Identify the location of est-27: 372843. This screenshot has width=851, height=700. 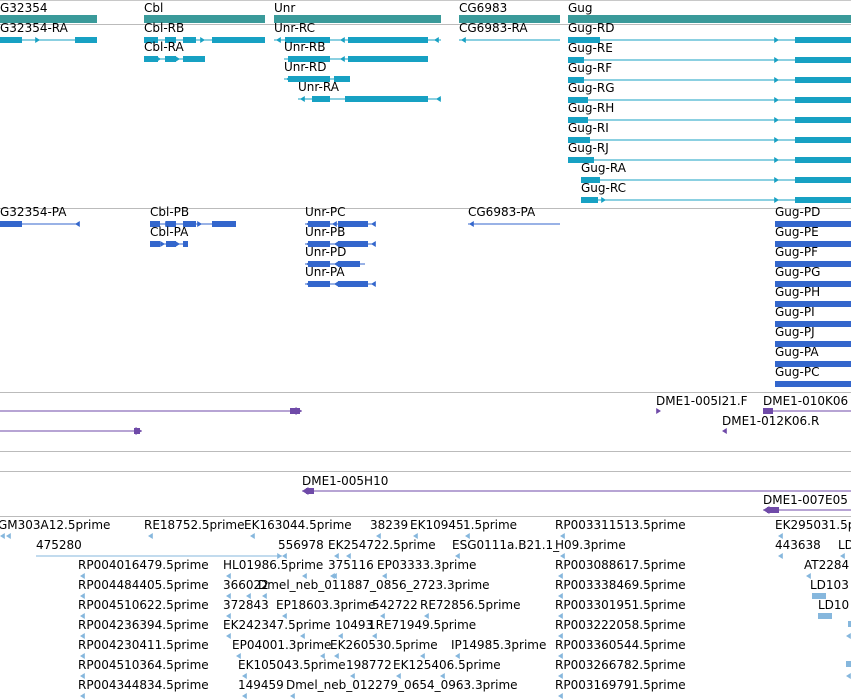
(246, 608).